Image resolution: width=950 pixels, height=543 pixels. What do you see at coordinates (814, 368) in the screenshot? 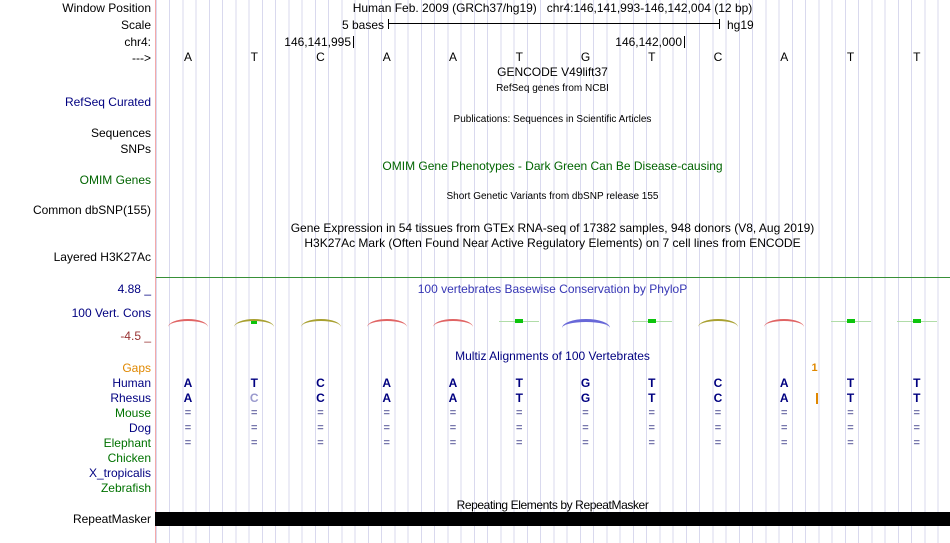
I see `gaps-insert-count: 1` at bounding box center [814, 368].